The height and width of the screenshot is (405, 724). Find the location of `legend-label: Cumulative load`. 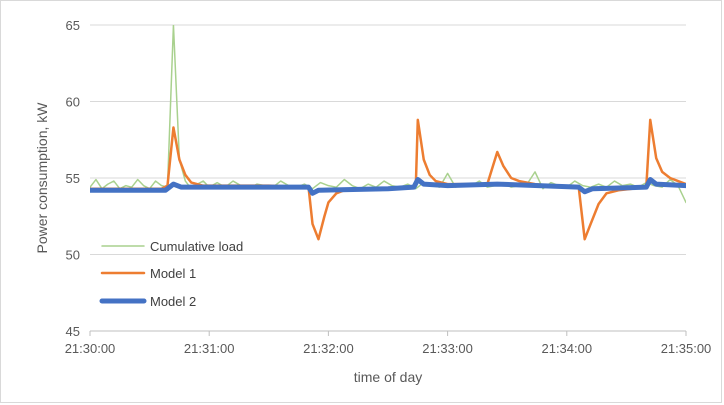

legend-label: Cumulative load is located at coordinates (196, 246).